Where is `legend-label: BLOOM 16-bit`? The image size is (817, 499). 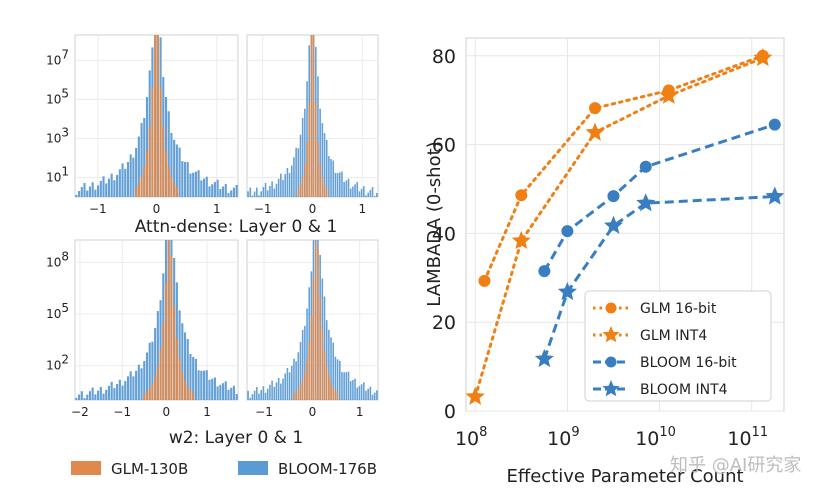
legend-label: BLOOM 16-bit is located at coordinates (688, 363).